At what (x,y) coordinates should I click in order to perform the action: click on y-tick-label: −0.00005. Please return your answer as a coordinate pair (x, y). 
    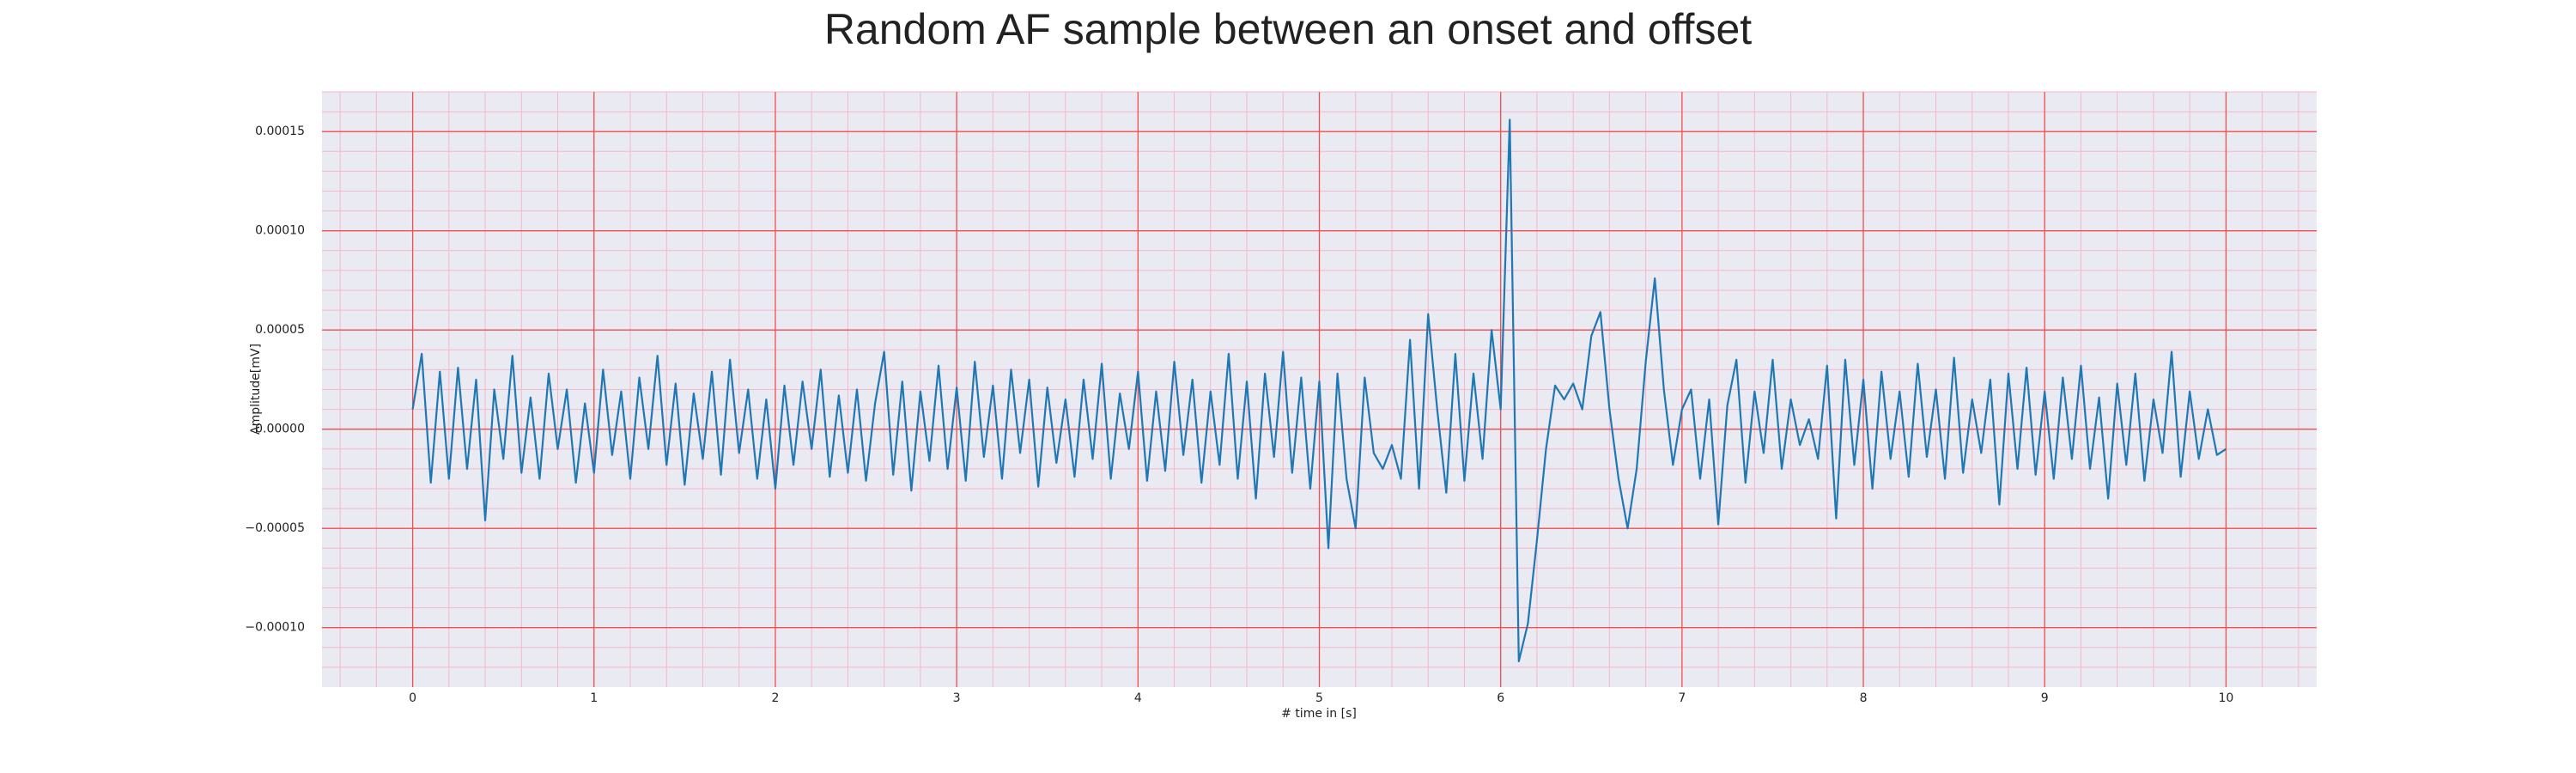
    Looking at the image, I should click on (275, 528).